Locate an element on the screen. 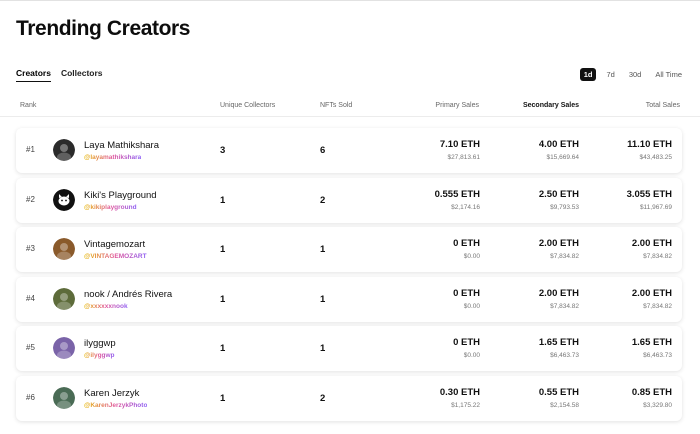  unique-collectors-value: 3 is located at coordinates (223, 150).